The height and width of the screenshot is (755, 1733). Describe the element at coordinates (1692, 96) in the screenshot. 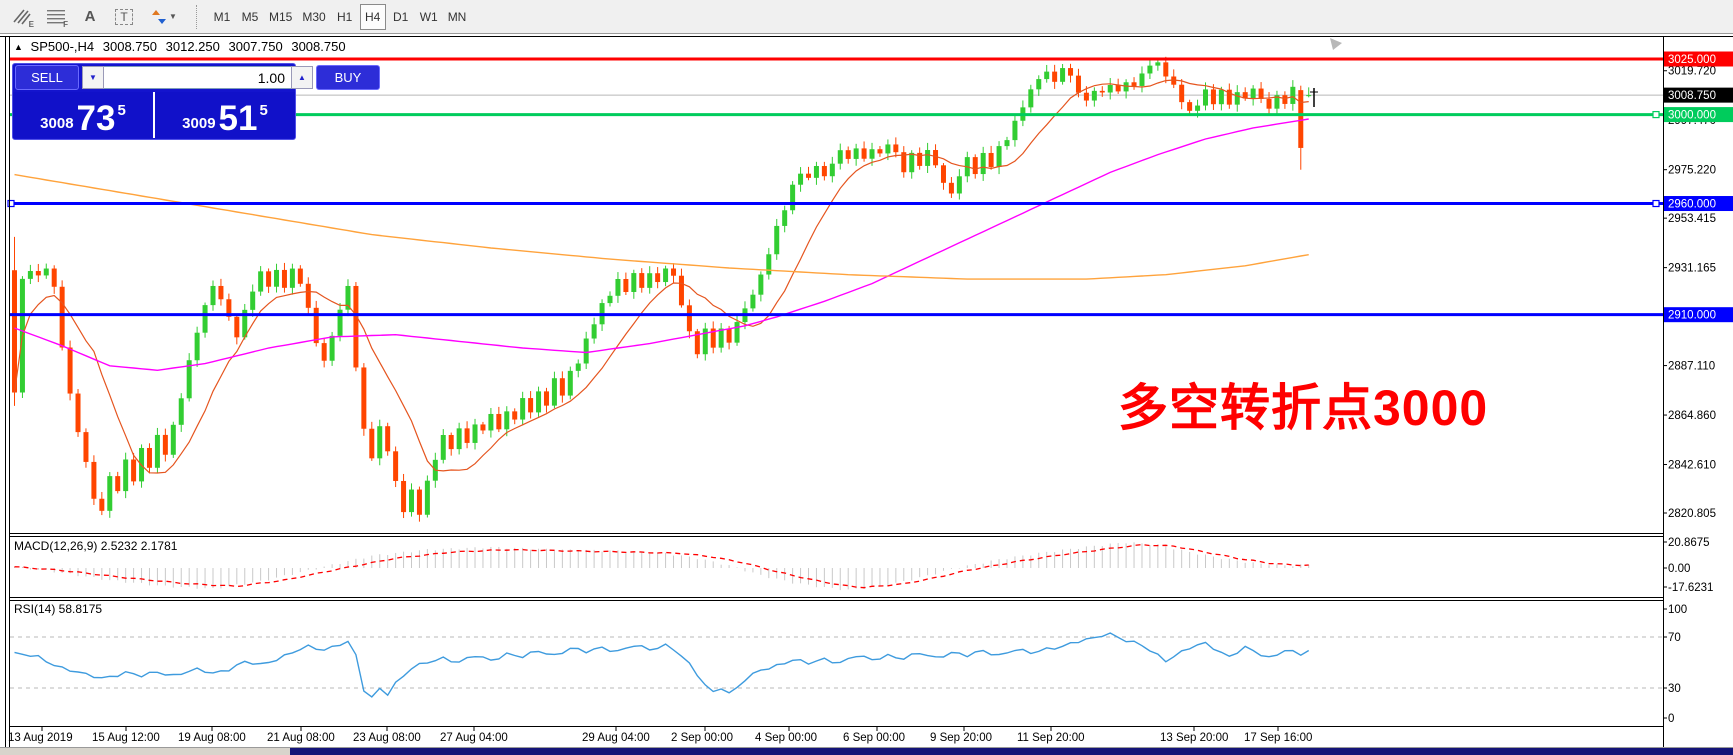

I see `price-badge-label: 3008.750` at that location.